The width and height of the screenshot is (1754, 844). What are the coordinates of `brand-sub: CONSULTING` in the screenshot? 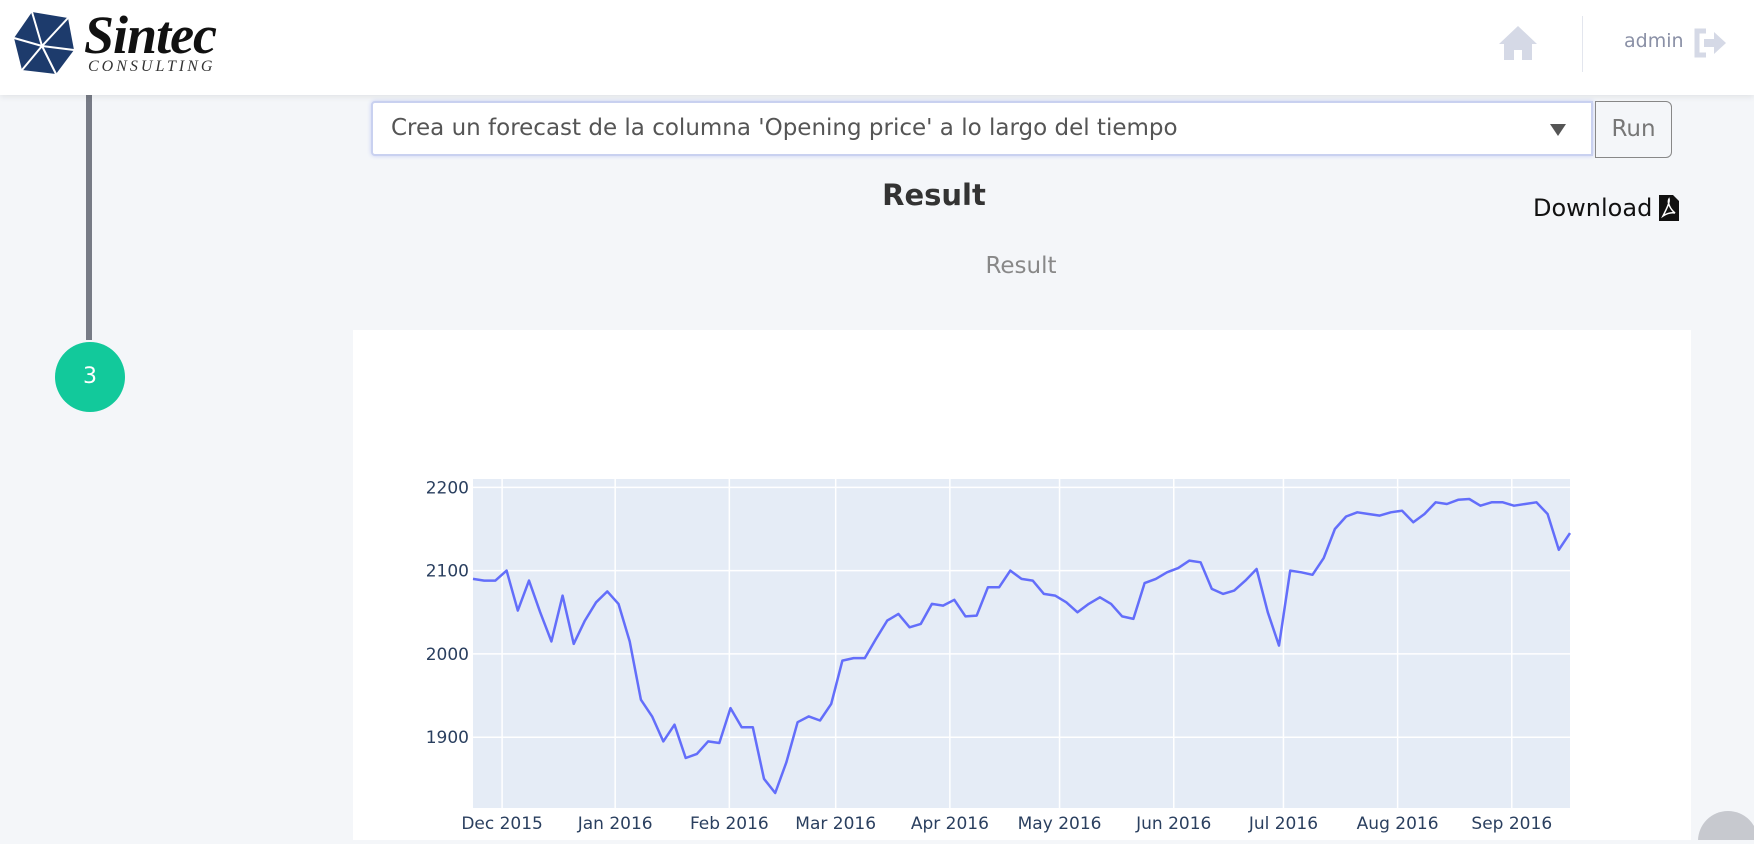 It's located at (152, 66).